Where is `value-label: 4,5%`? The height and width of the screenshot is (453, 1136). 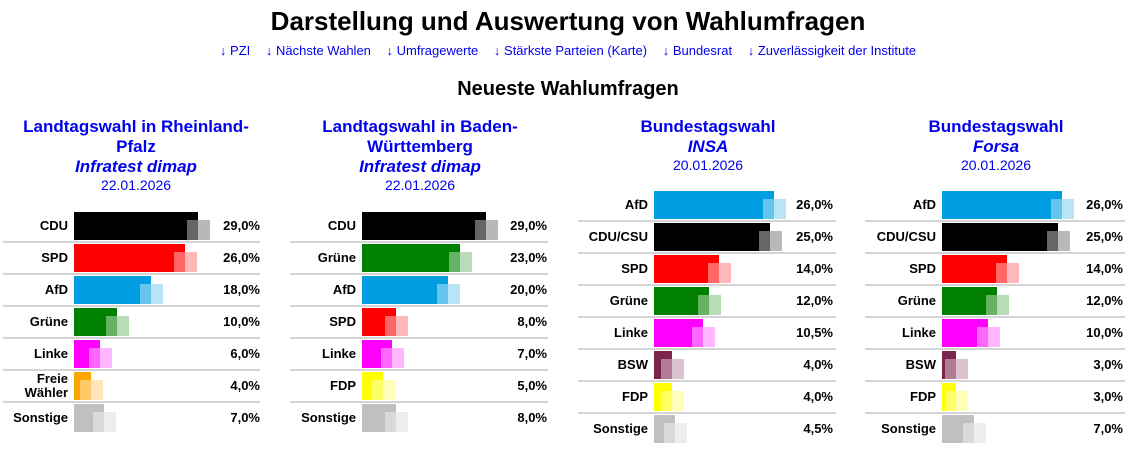
value-label: 4,5% is located at coordinates (818, 428).